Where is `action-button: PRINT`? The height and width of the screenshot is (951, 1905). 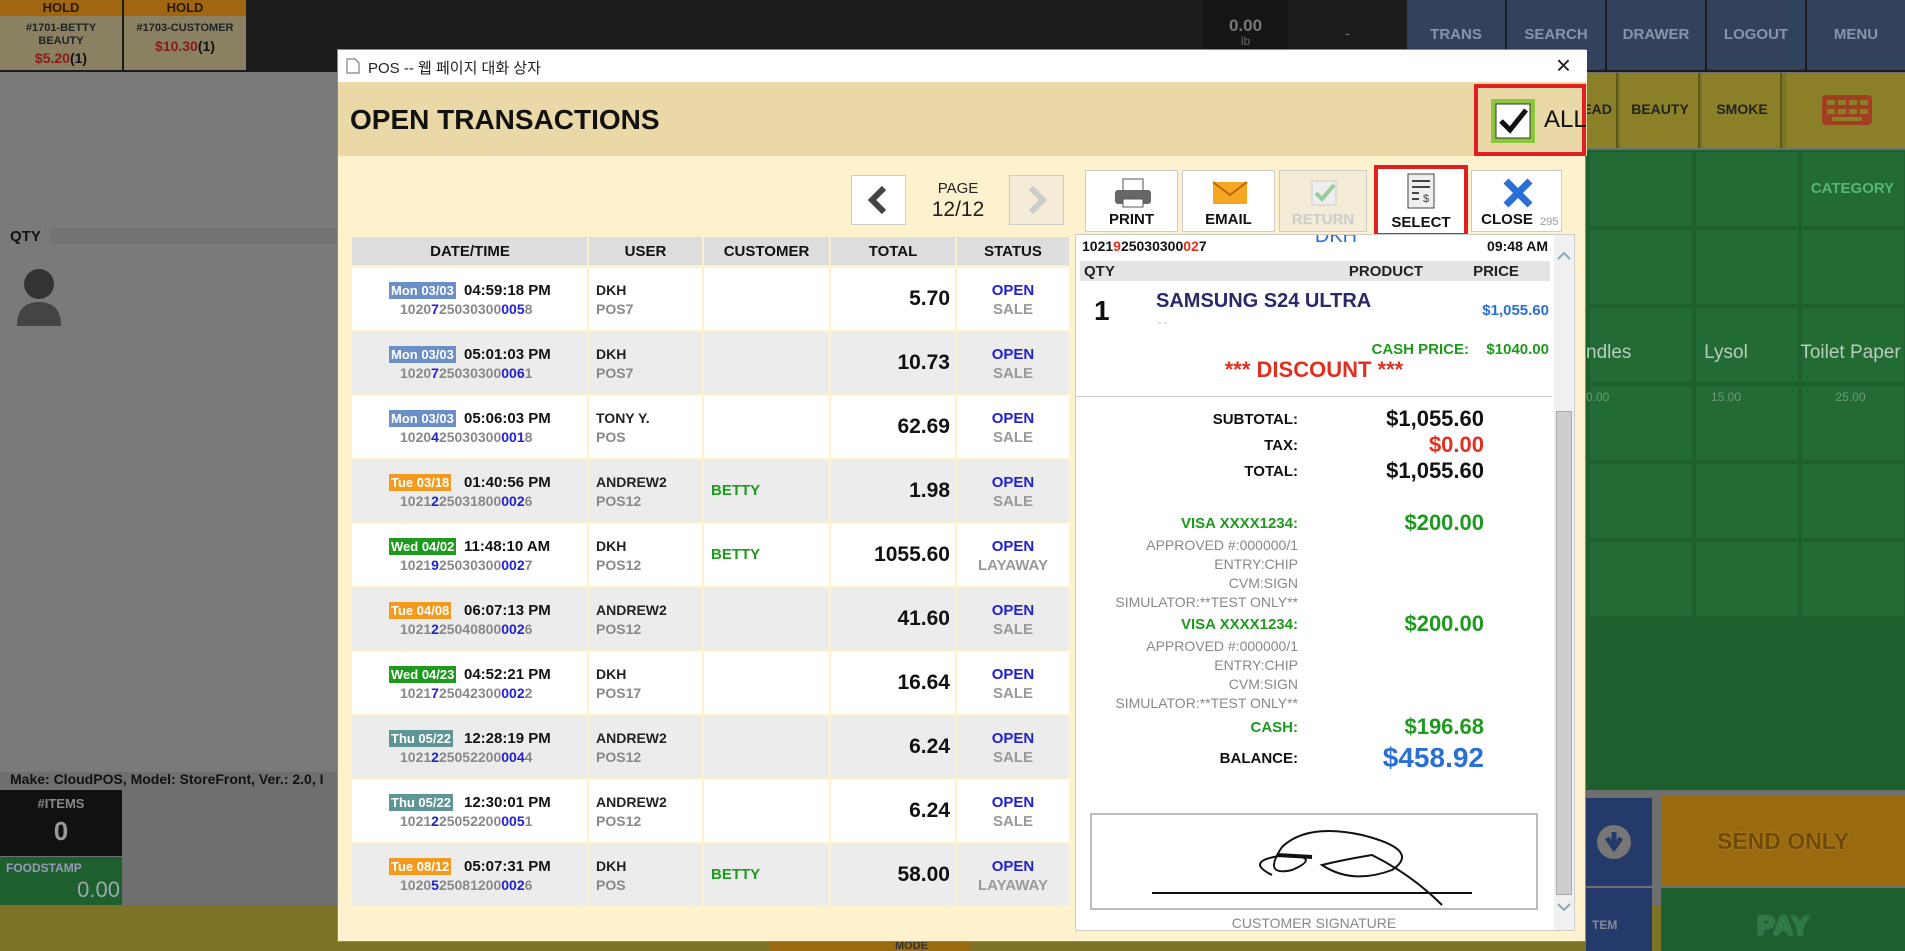 action-button: PRINT is located at coordinates (1131, 201).